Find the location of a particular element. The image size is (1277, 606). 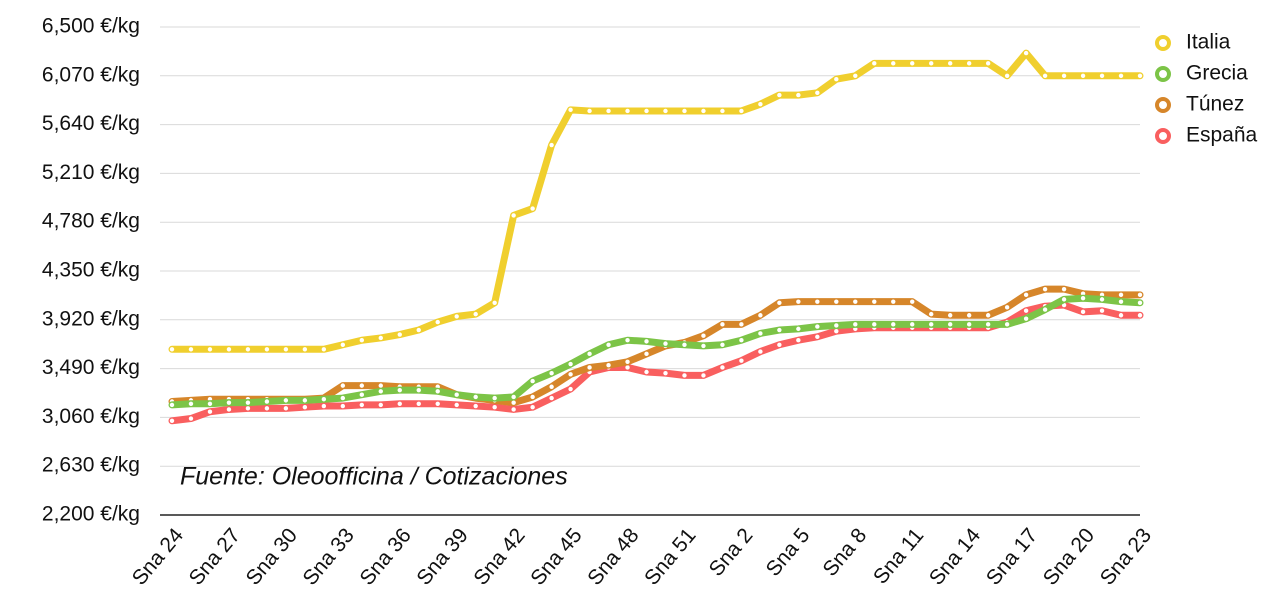

x-tick-label: Sna 20 is located at coordinates (1069, 557).